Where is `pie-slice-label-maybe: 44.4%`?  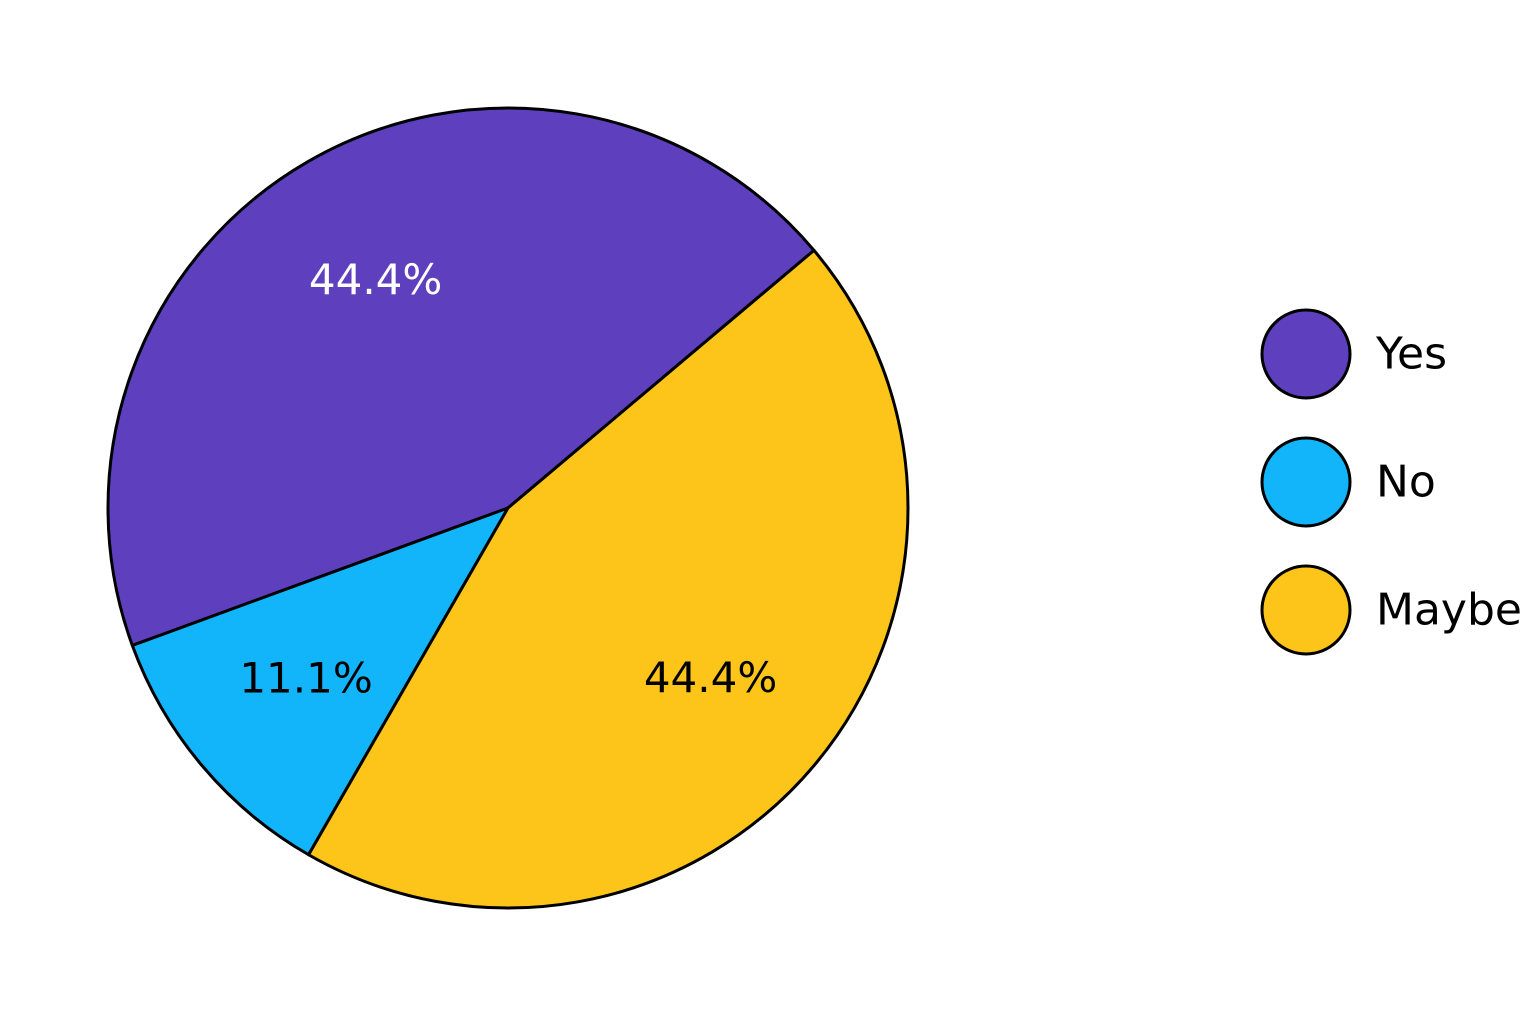 pie-slice-label-maybe: 44.4% is located at coordinates (710, 677).